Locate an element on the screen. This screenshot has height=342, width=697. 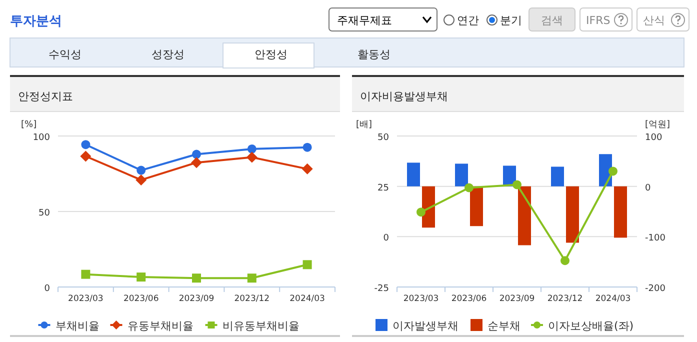
text: 투자분석 is located at coordinates (36, 21).